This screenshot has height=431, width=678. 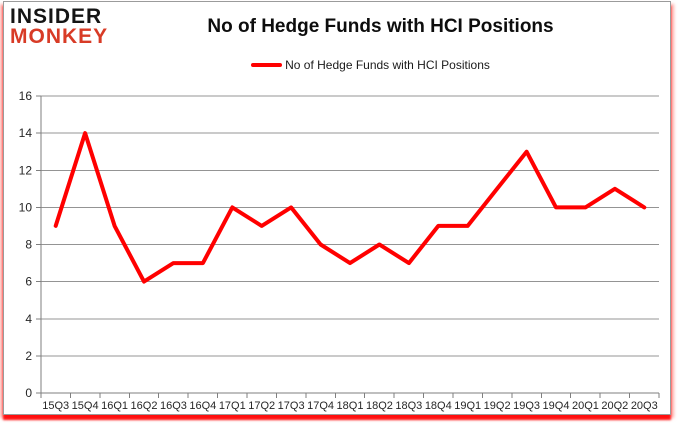 I want to click on y-tick-label: 10, so click(x=26, y=207).